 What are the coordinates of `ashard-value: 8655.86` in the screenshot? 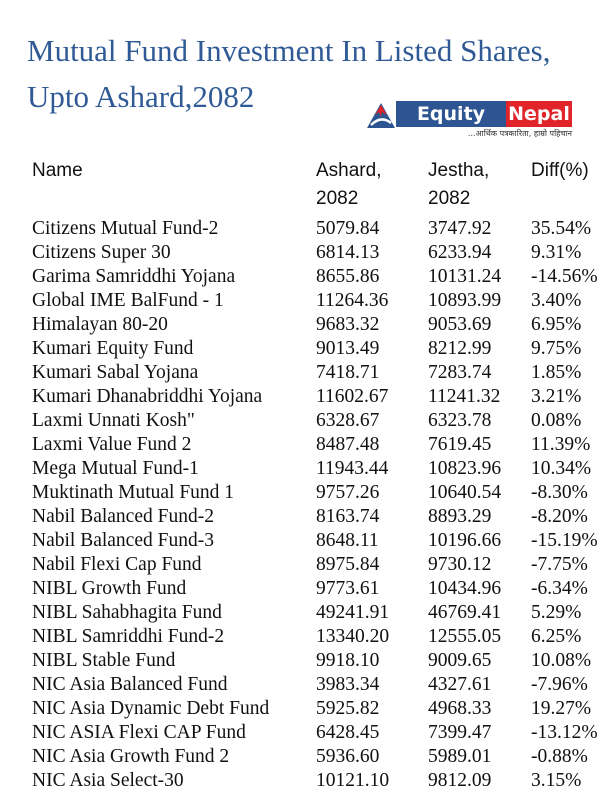 It's located at (348, 276).